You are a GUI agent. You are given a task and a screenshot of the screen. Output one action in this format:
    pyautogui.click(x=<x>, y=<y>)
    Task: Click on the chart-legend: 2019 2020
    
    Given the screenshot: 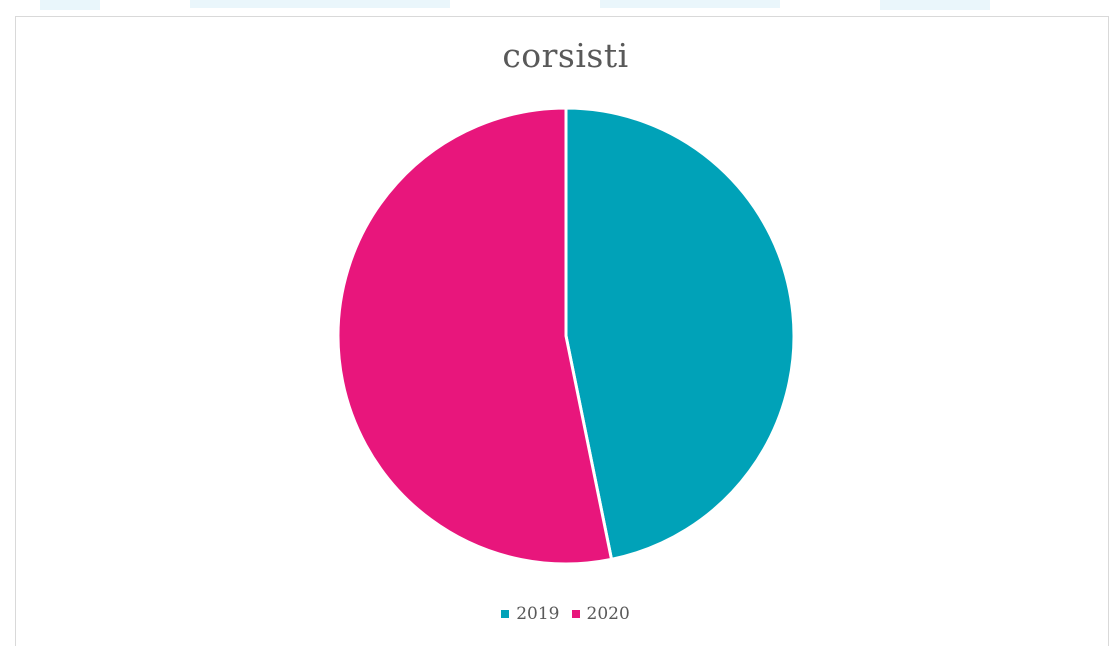 What is the action you would take?
    pyautogui.click(x=557, y=614)
    